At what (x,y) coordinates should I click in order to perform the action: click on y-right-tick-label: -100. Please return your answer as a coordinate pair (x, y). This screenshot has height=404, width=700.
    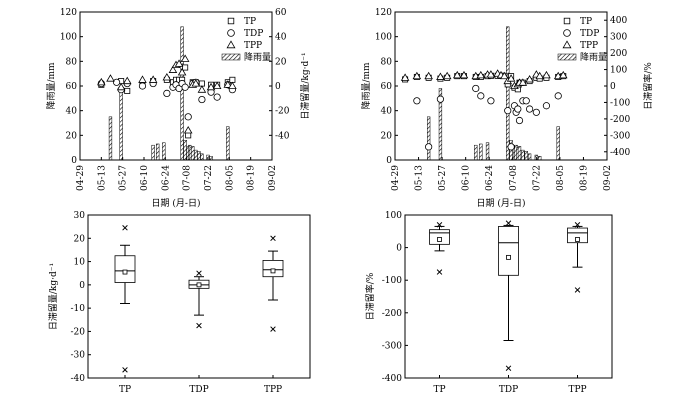
    Looking at the image, I should click on (620, 103).